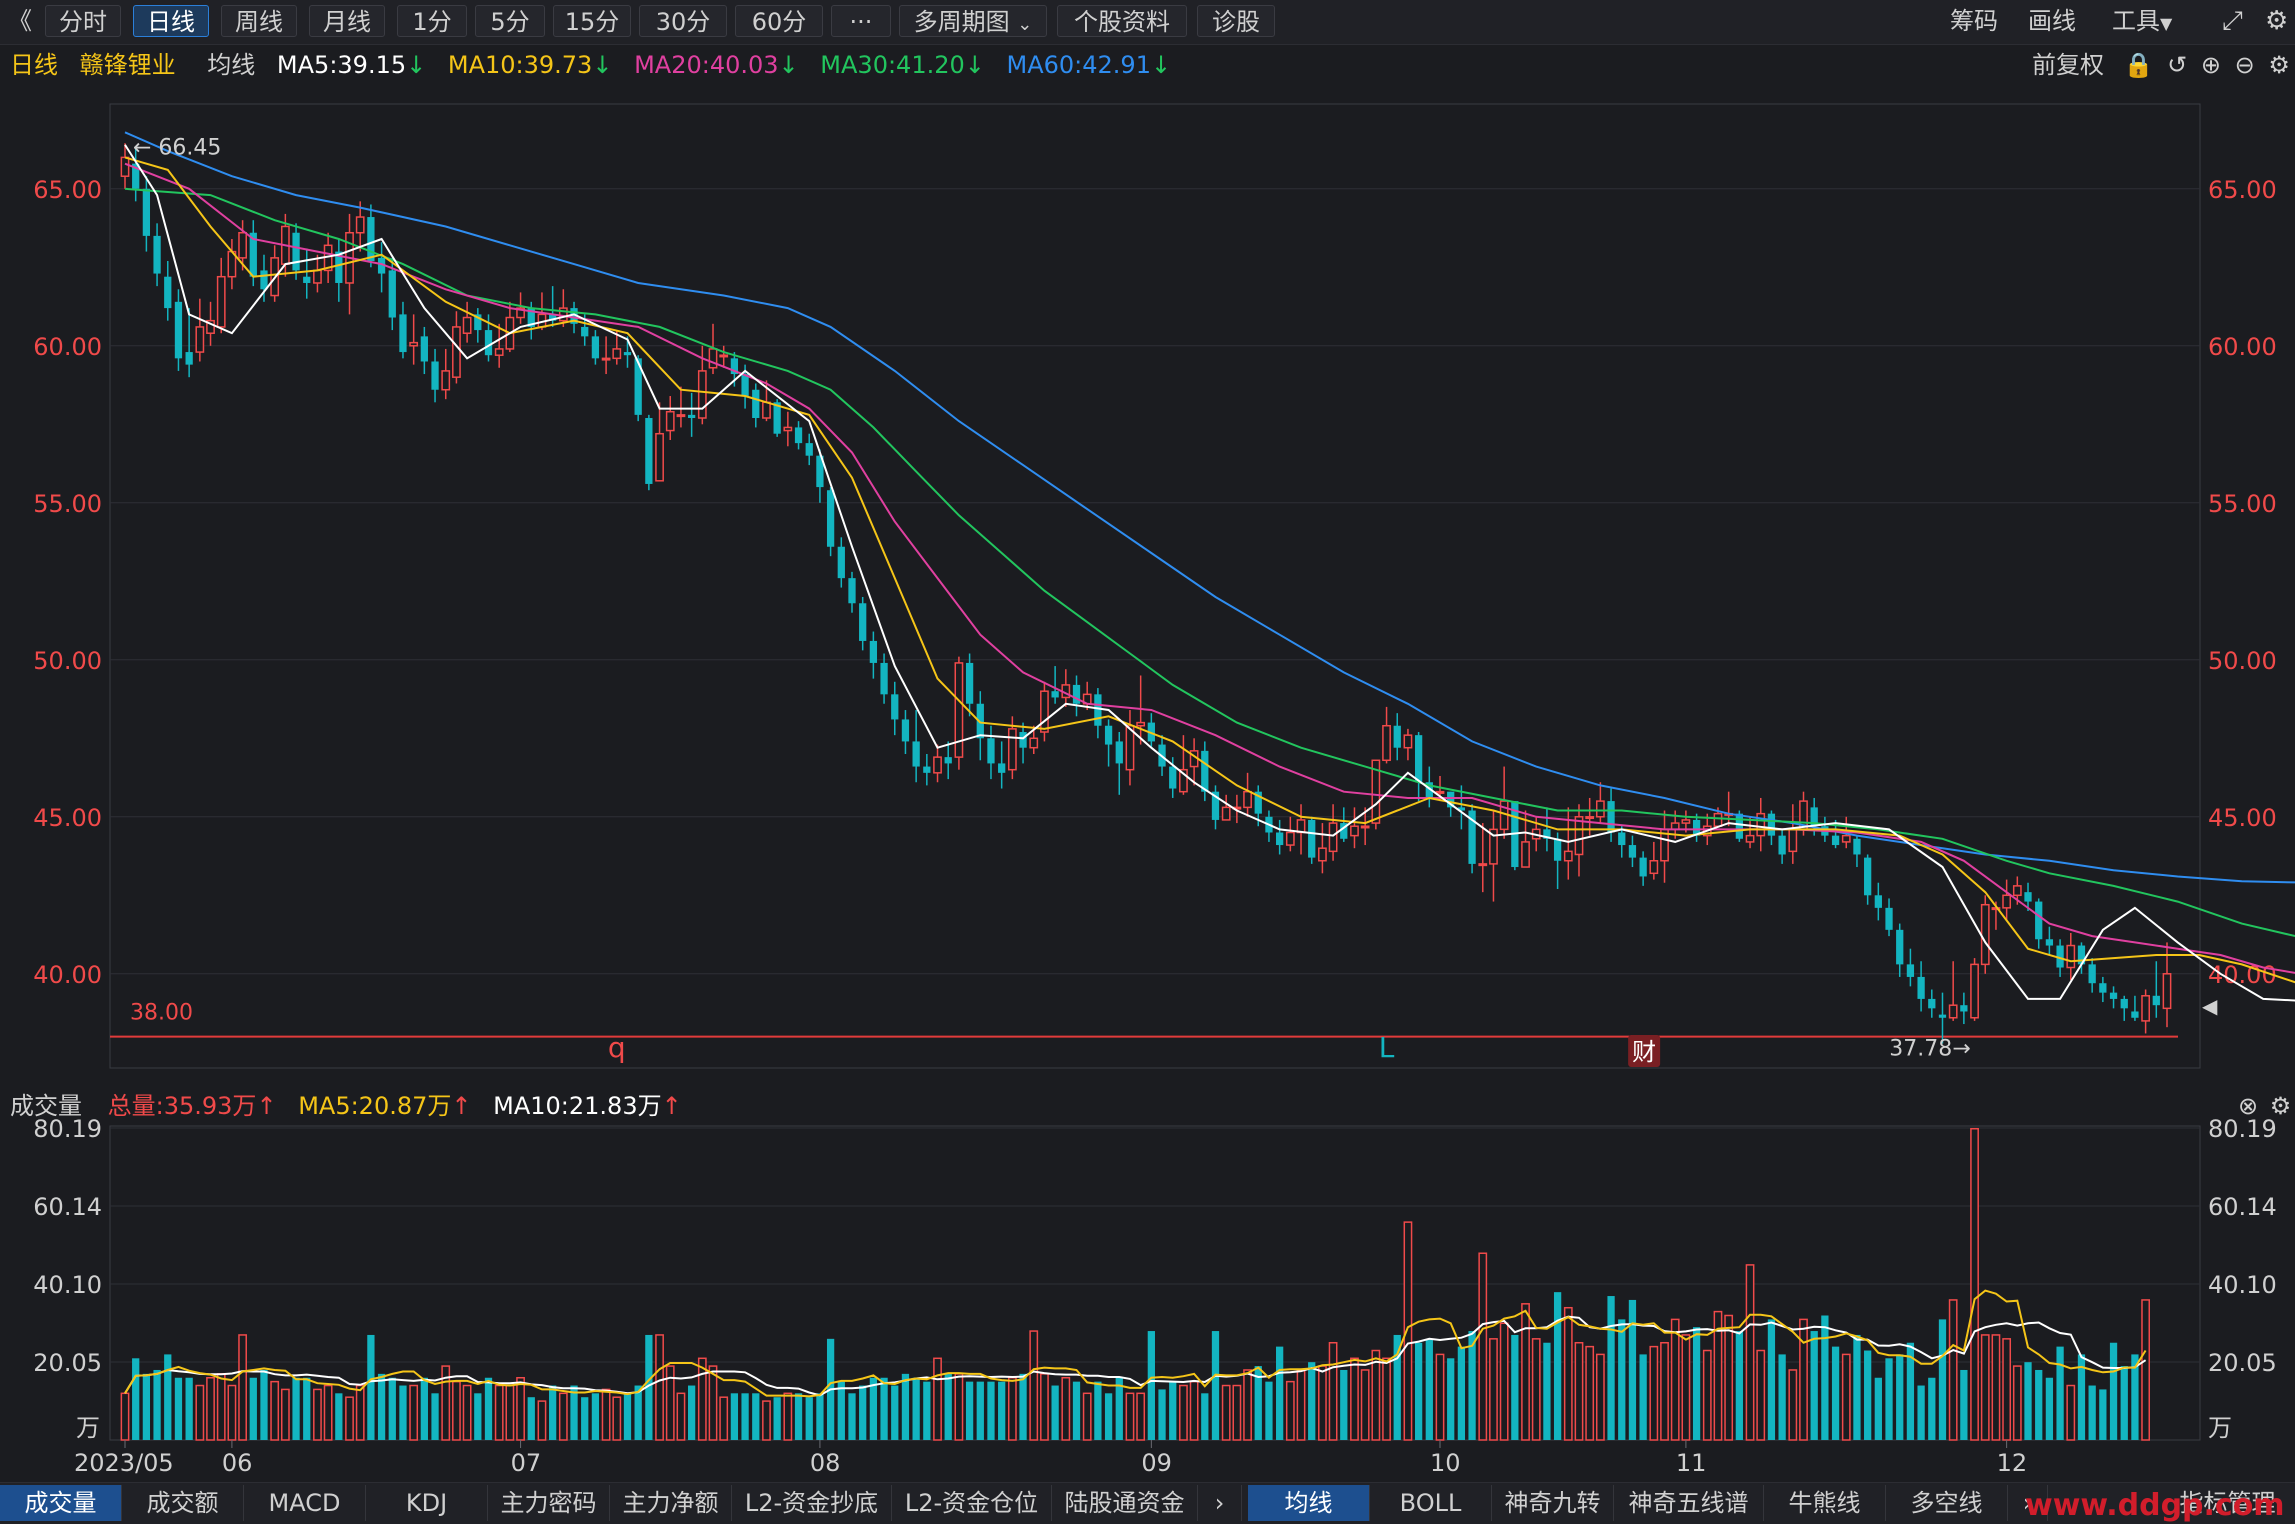 The width and height of the screenshot is (2295, 1524). I want to click on stock-profile-button: 个股资料, so click(1122, 21).